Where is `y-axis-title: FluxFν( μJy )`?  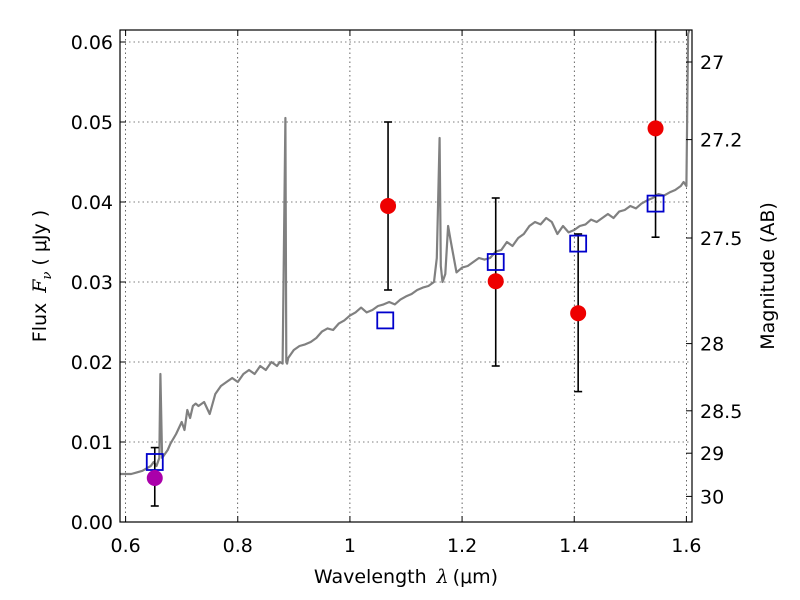 y-axis-title: FluxFν( μJy ) is located at coordinates (42, 276).